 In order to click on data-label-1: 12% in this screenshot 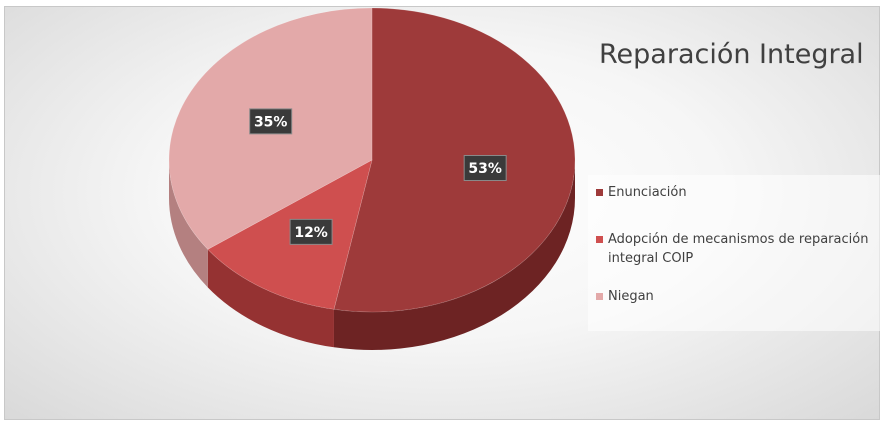, I will do `click(311, 231)`.